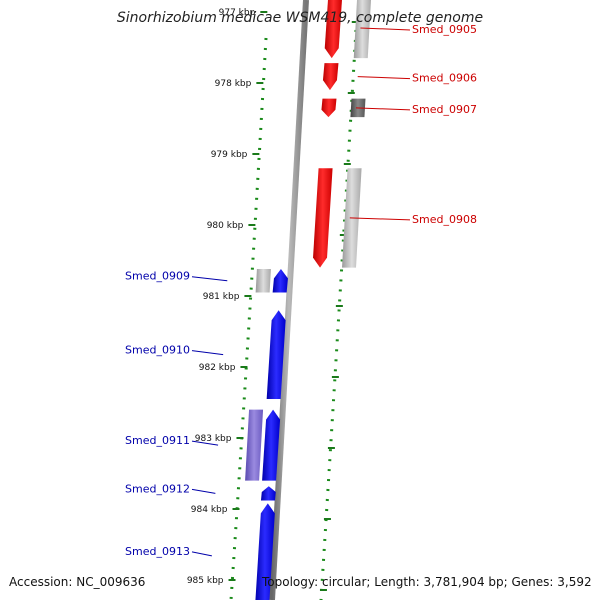  I want to click on gene-label: Smed_0908, so click(444, 219).